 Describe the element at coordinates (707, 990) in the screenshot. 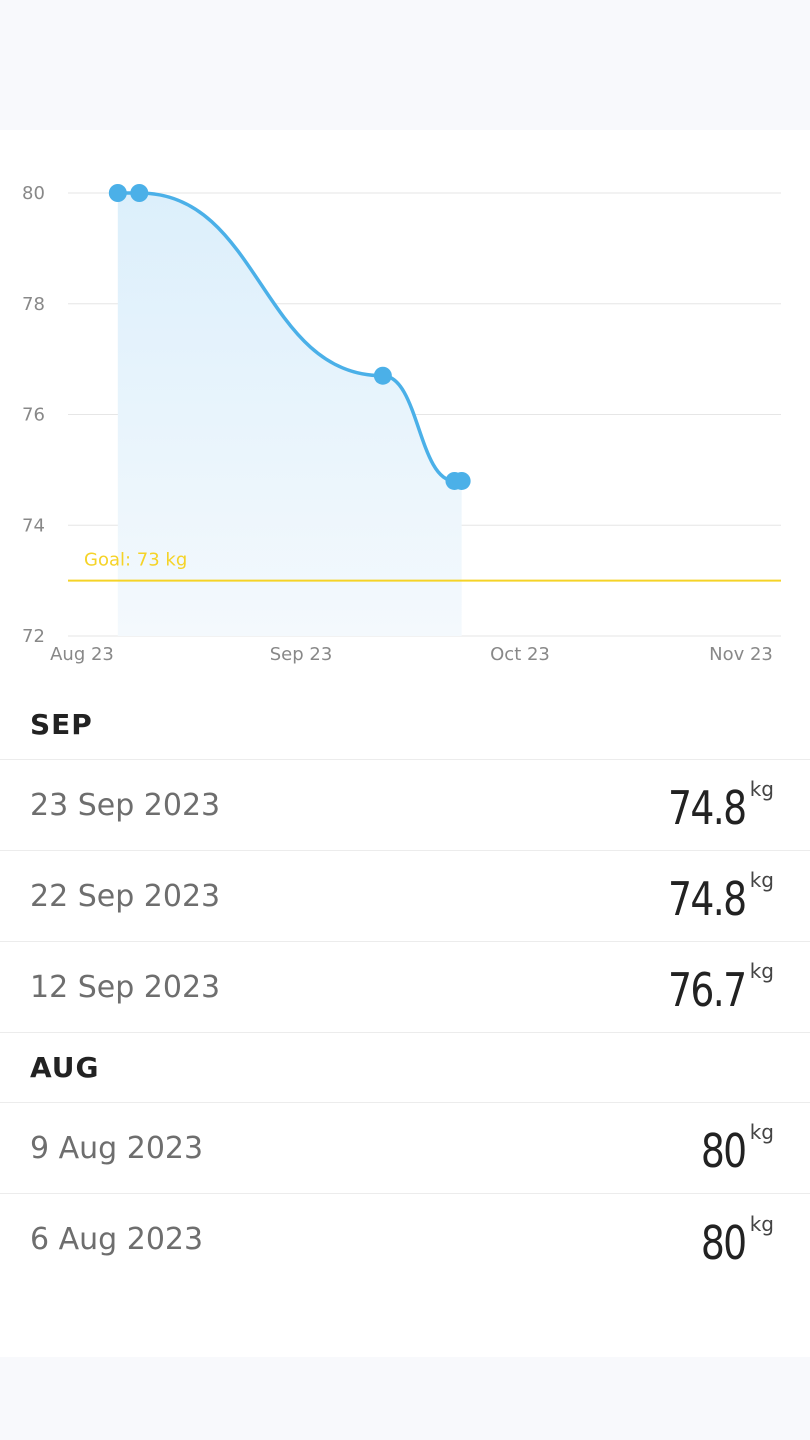

I see `entry-value-number: 76.7` at that location.